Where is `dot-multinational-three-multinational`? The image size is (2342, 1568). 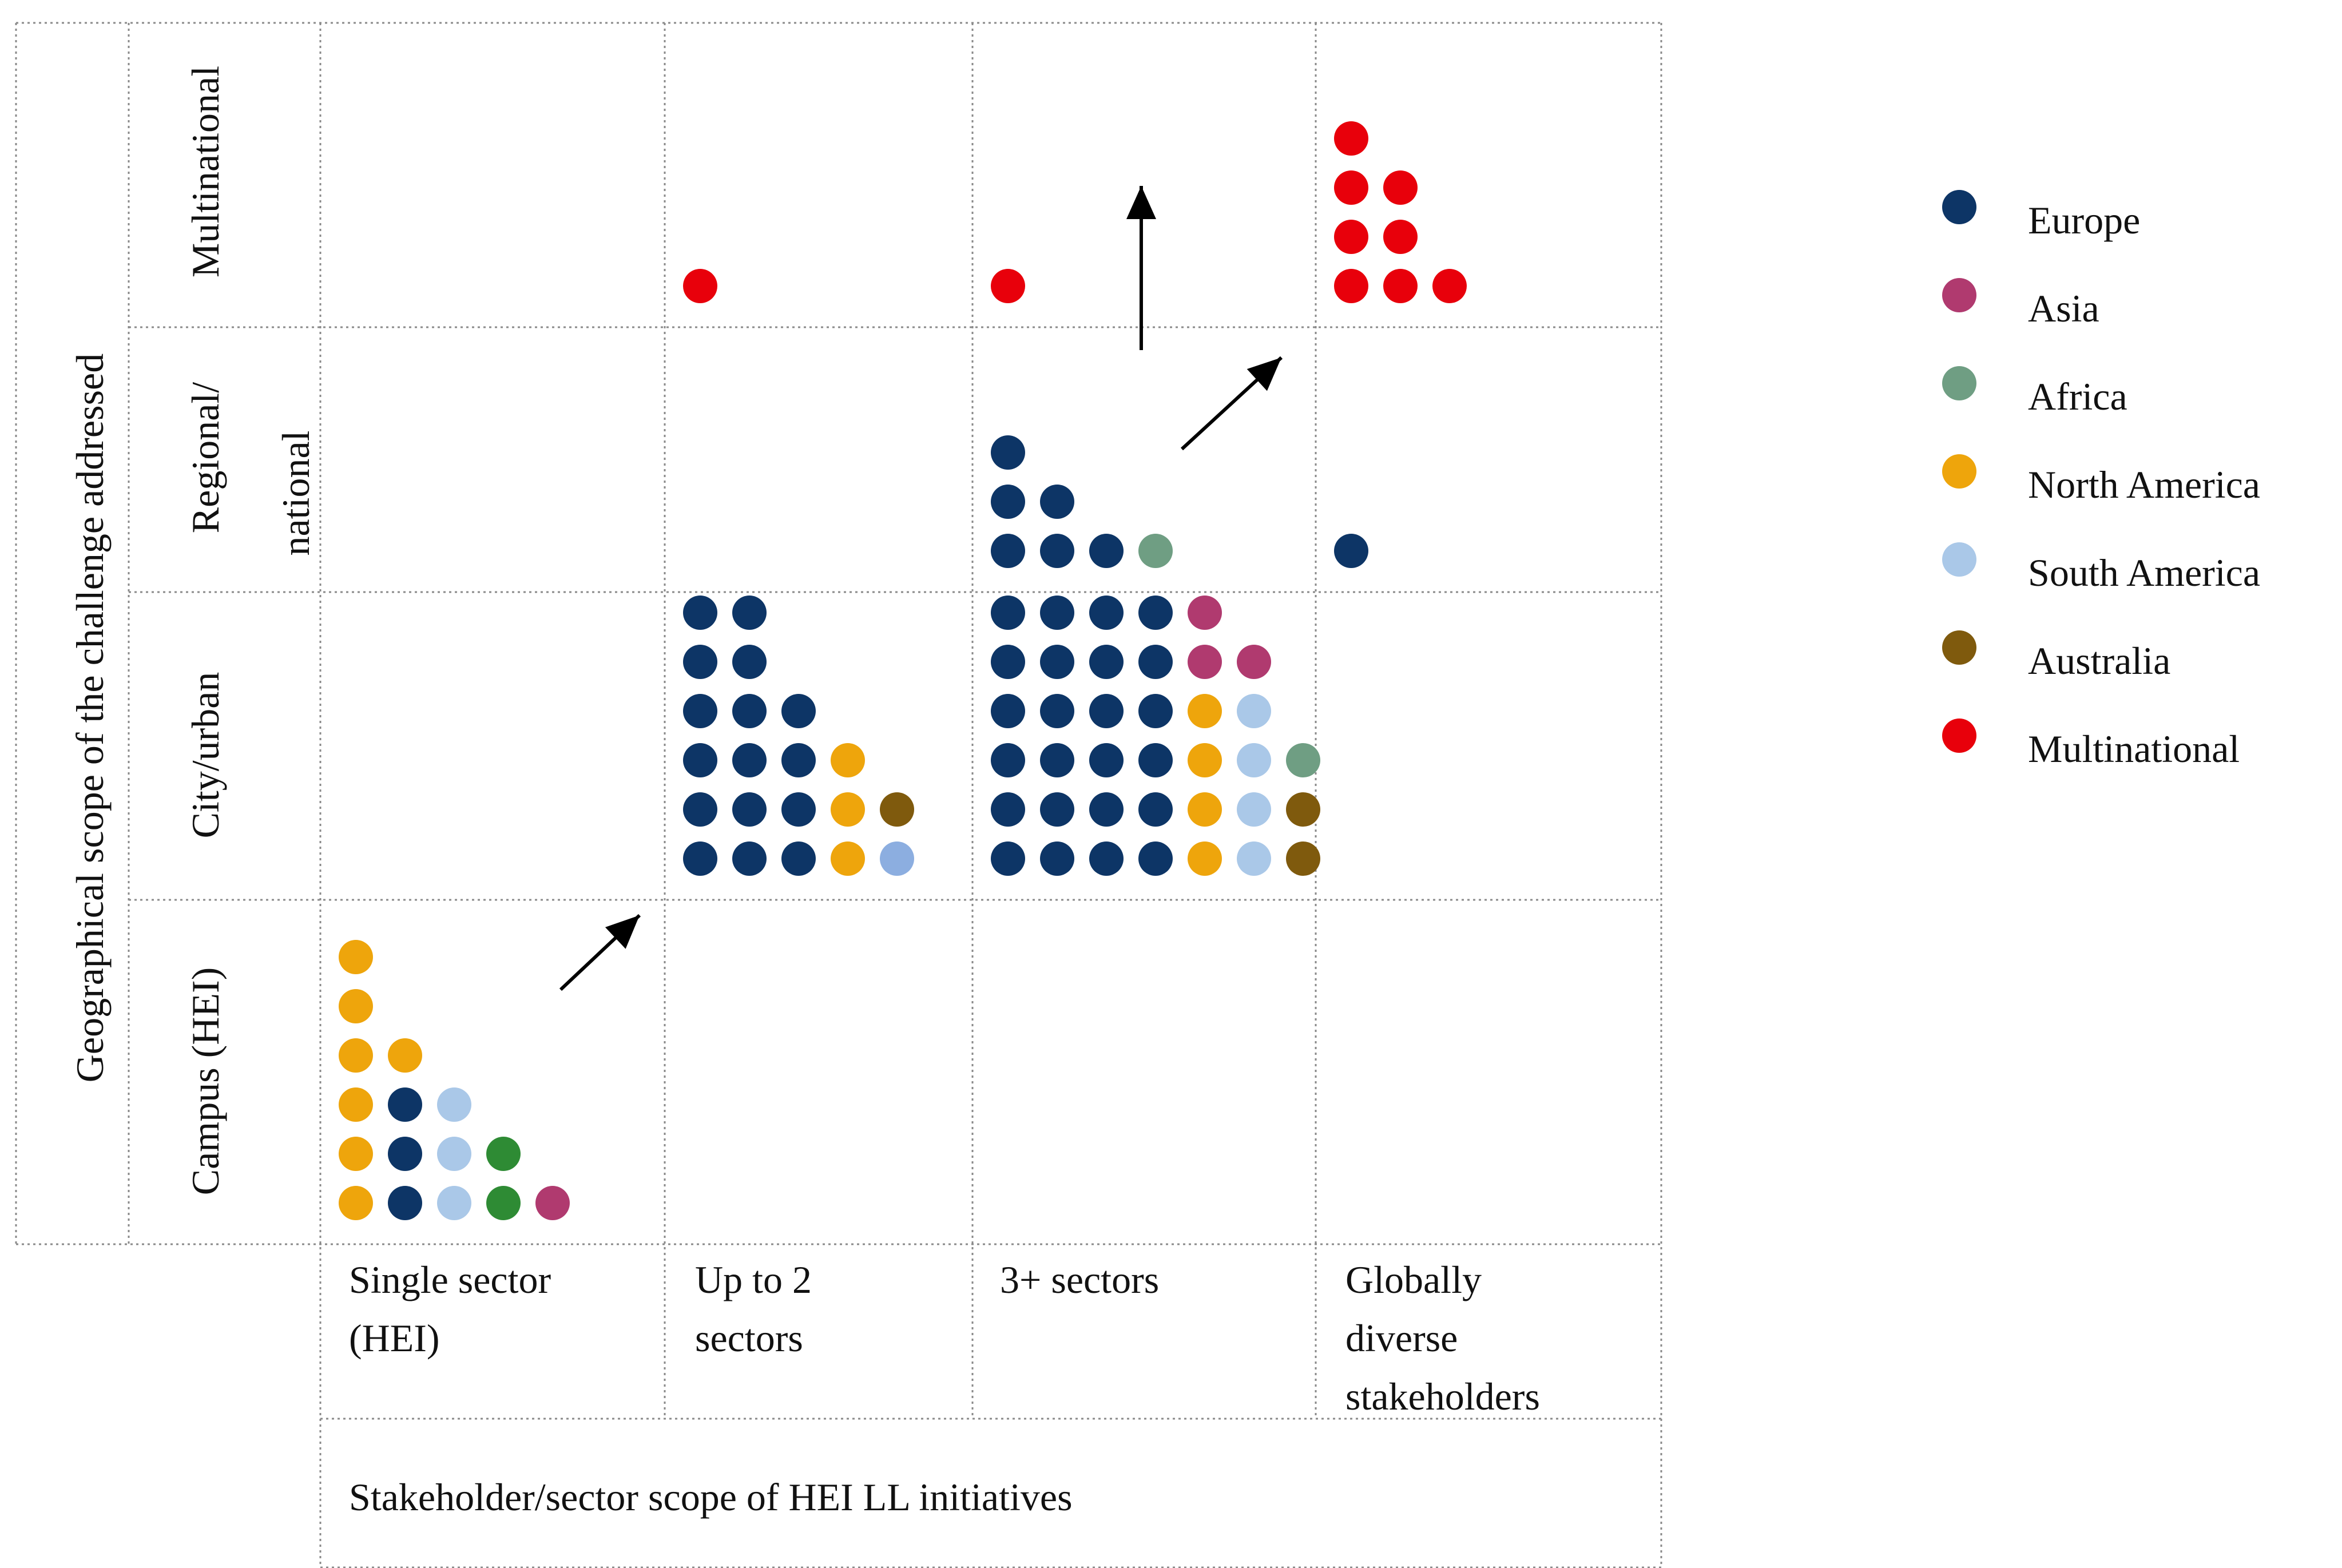 dot-multinational-three-multinational is located at coordinates (1008, 286).